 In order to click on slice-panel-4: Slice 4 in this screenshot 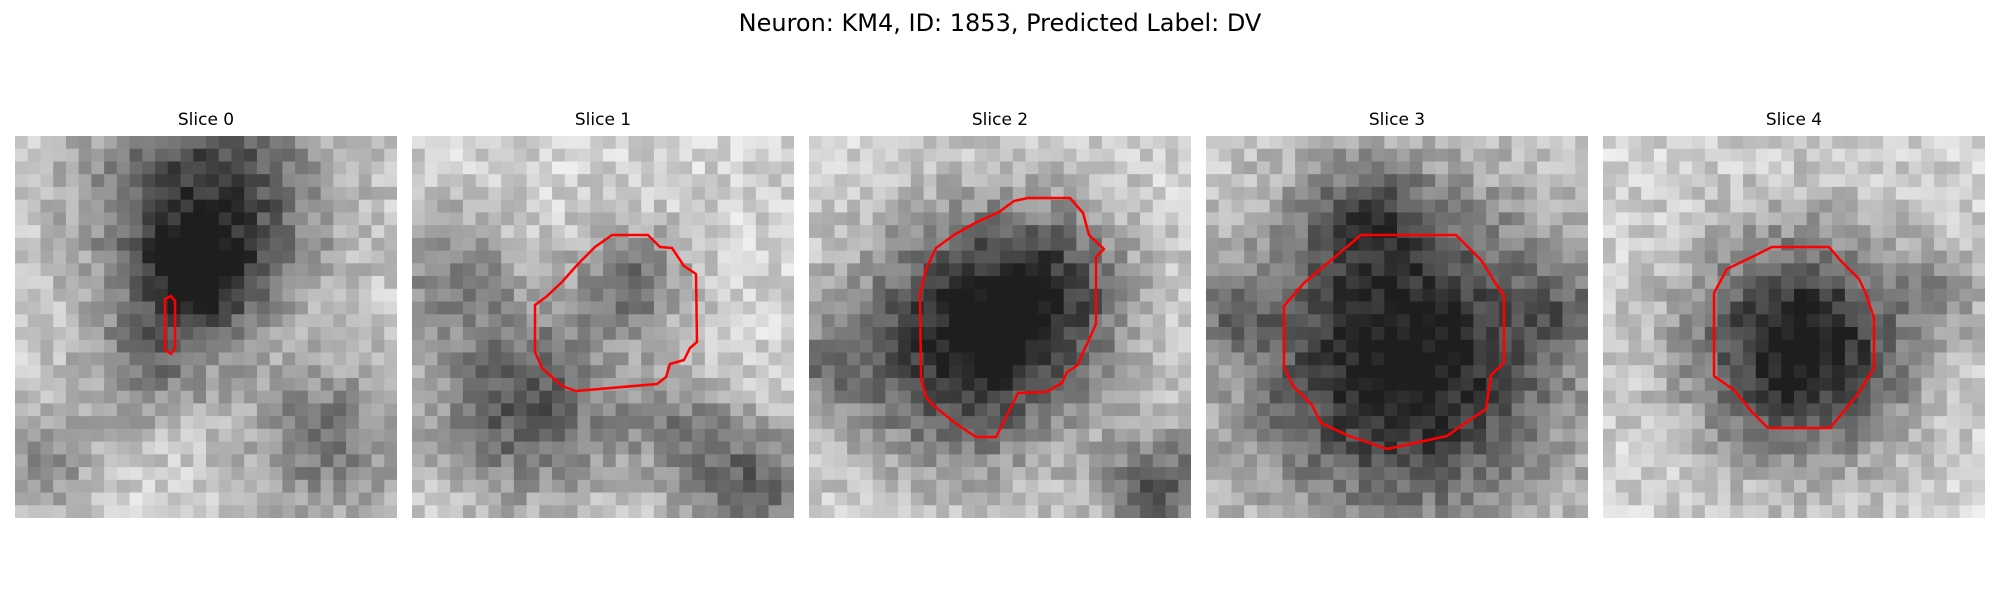, I will do `click(1794, 313)`.